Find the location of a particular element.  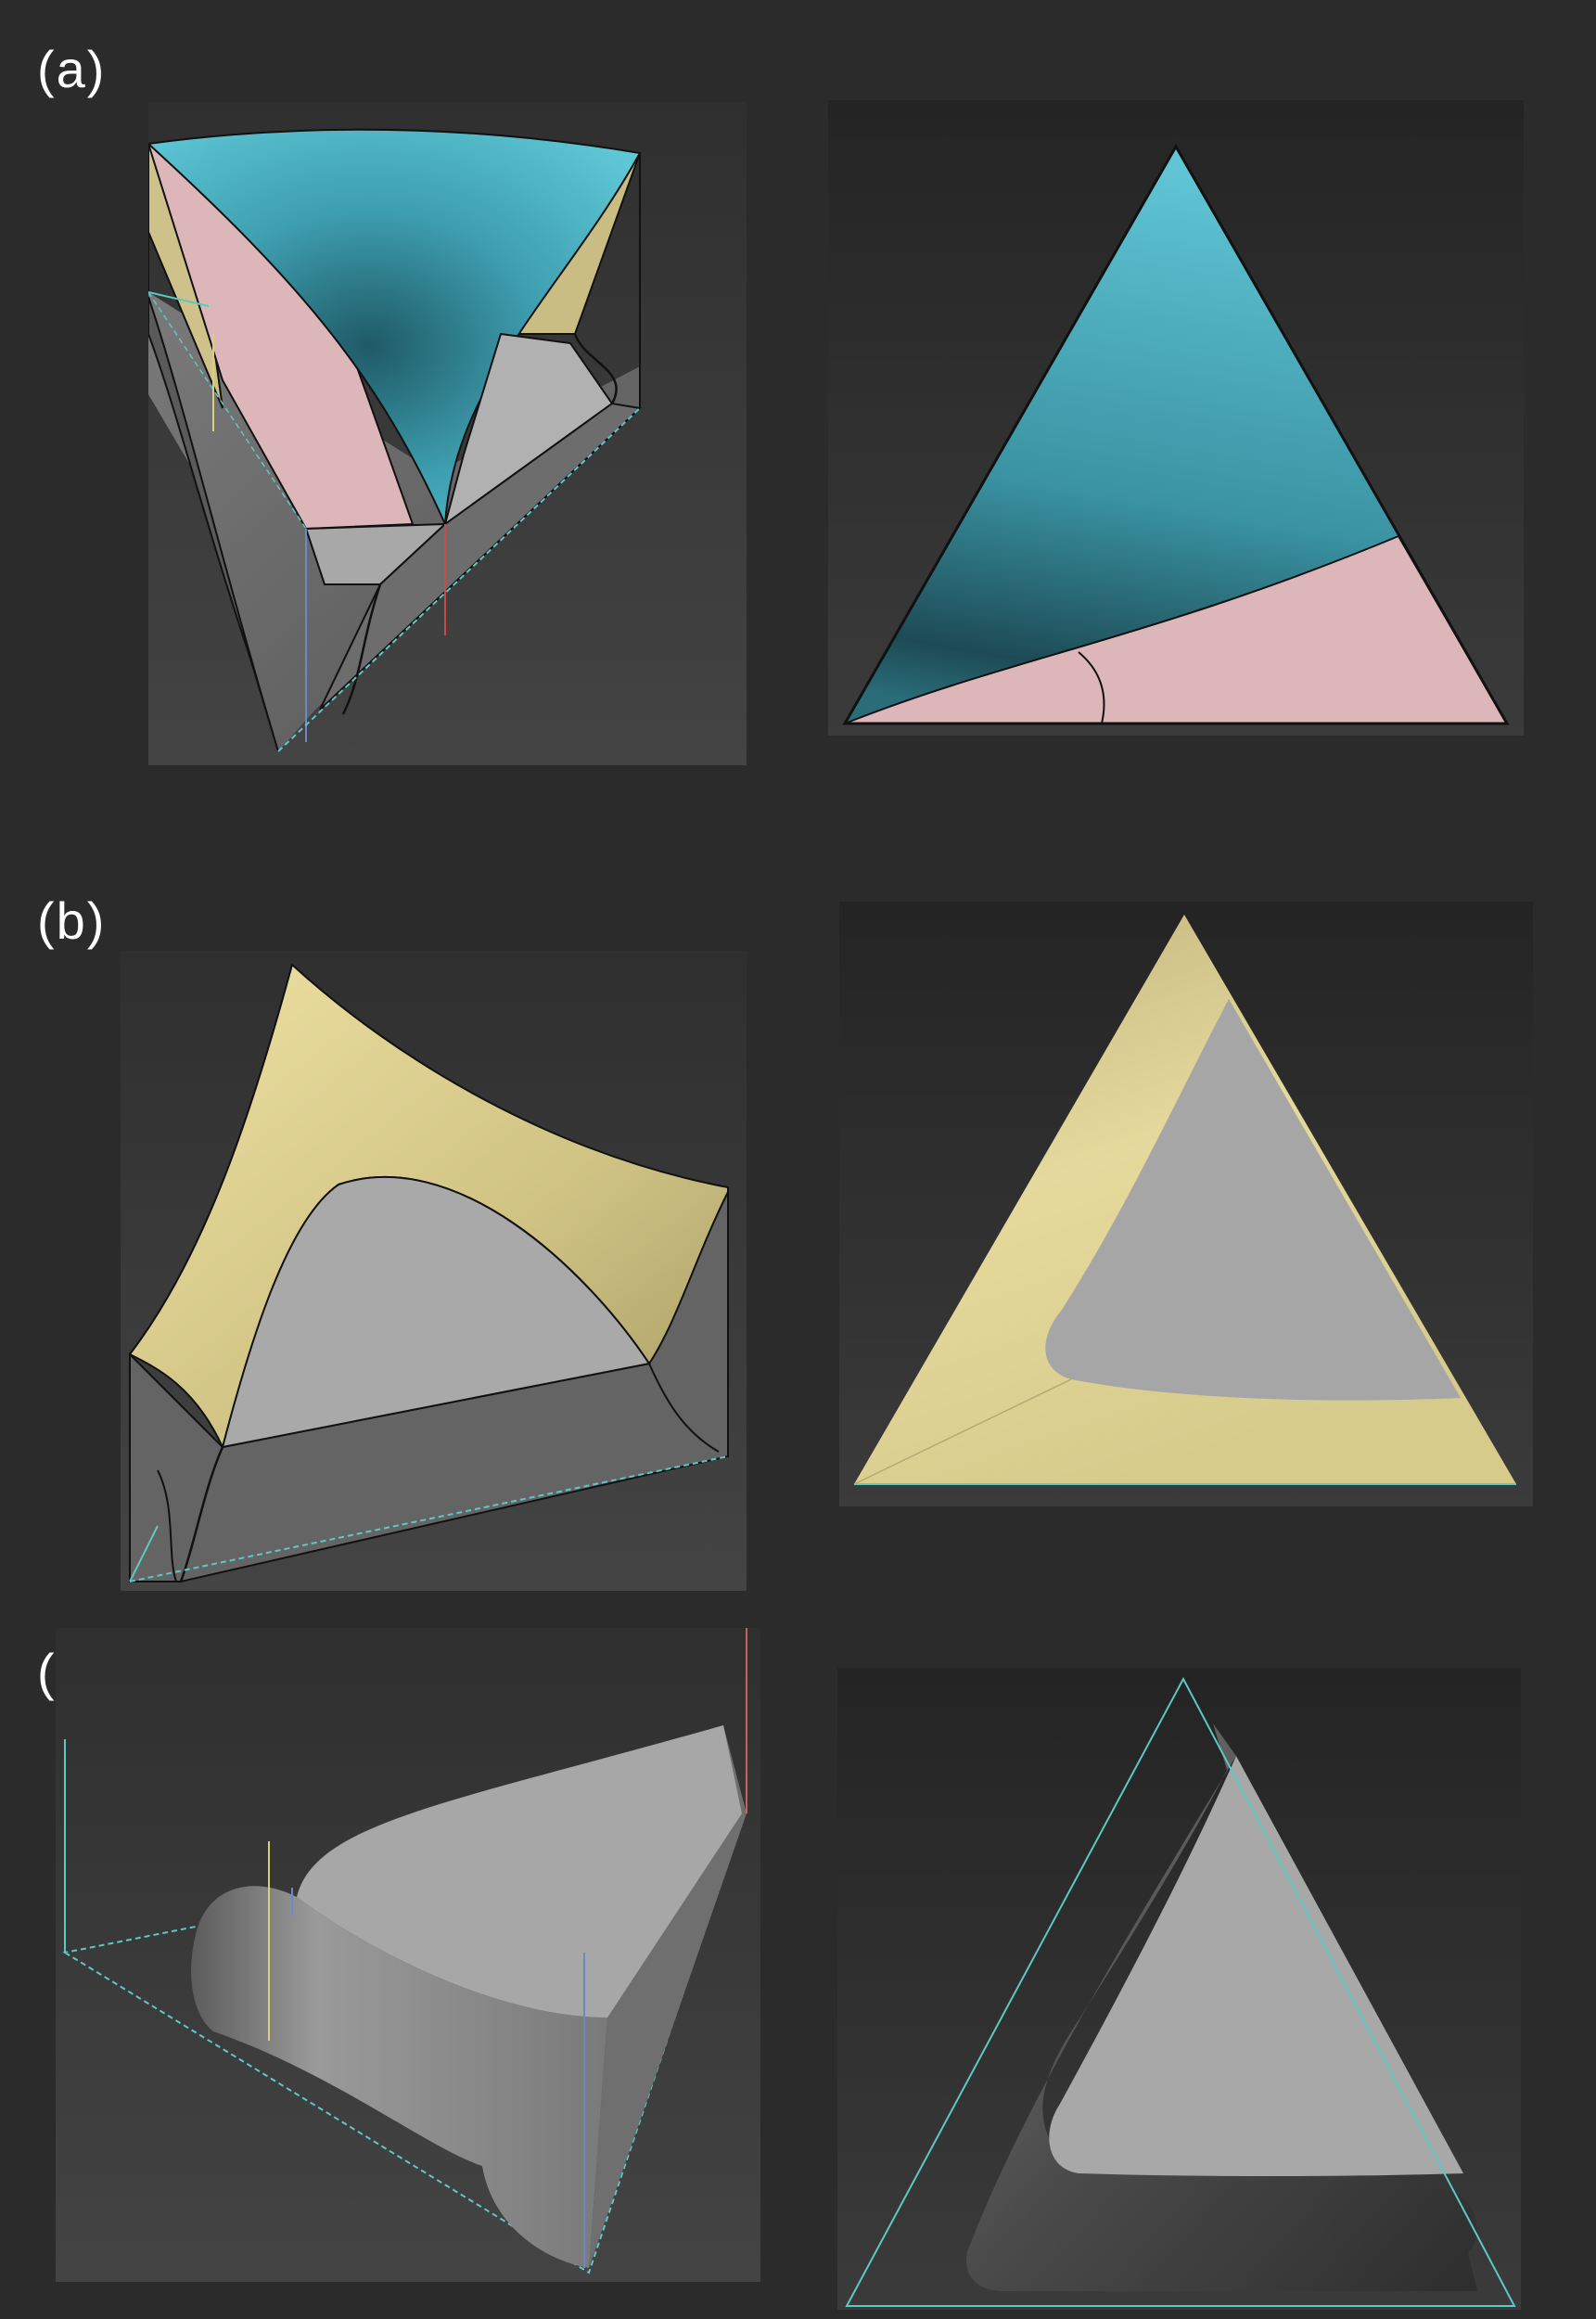

viewport-a-3d is located at coordinates (448, 433).